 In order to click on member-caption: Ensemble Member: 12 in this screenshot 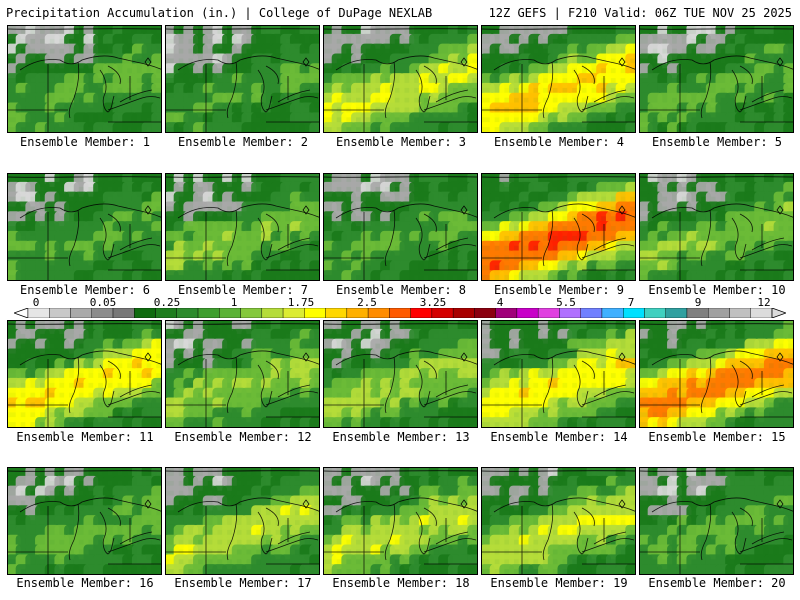, I will do `click(243, 437)`.